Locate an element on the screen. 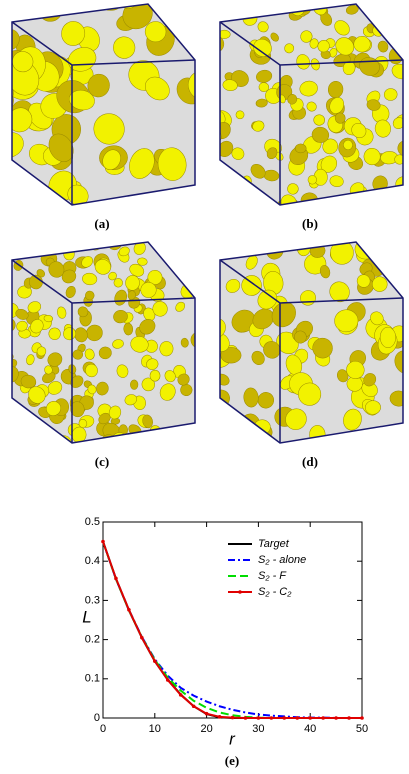 The width and height of the screenshot is (409, 774). panel-label: (e) is located at coordinates (232, 760).